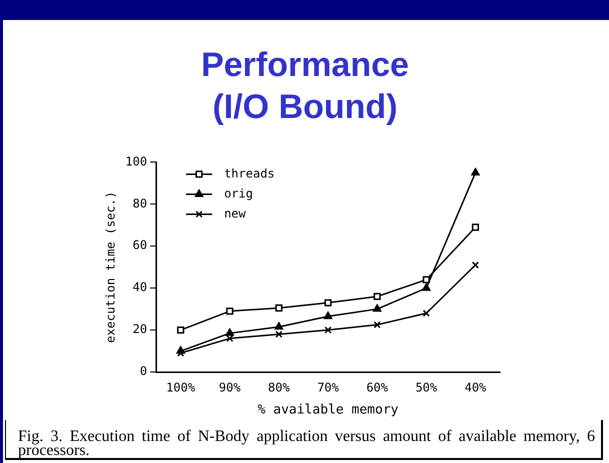  I want to click on legend-label: threads, so click(249, 173).